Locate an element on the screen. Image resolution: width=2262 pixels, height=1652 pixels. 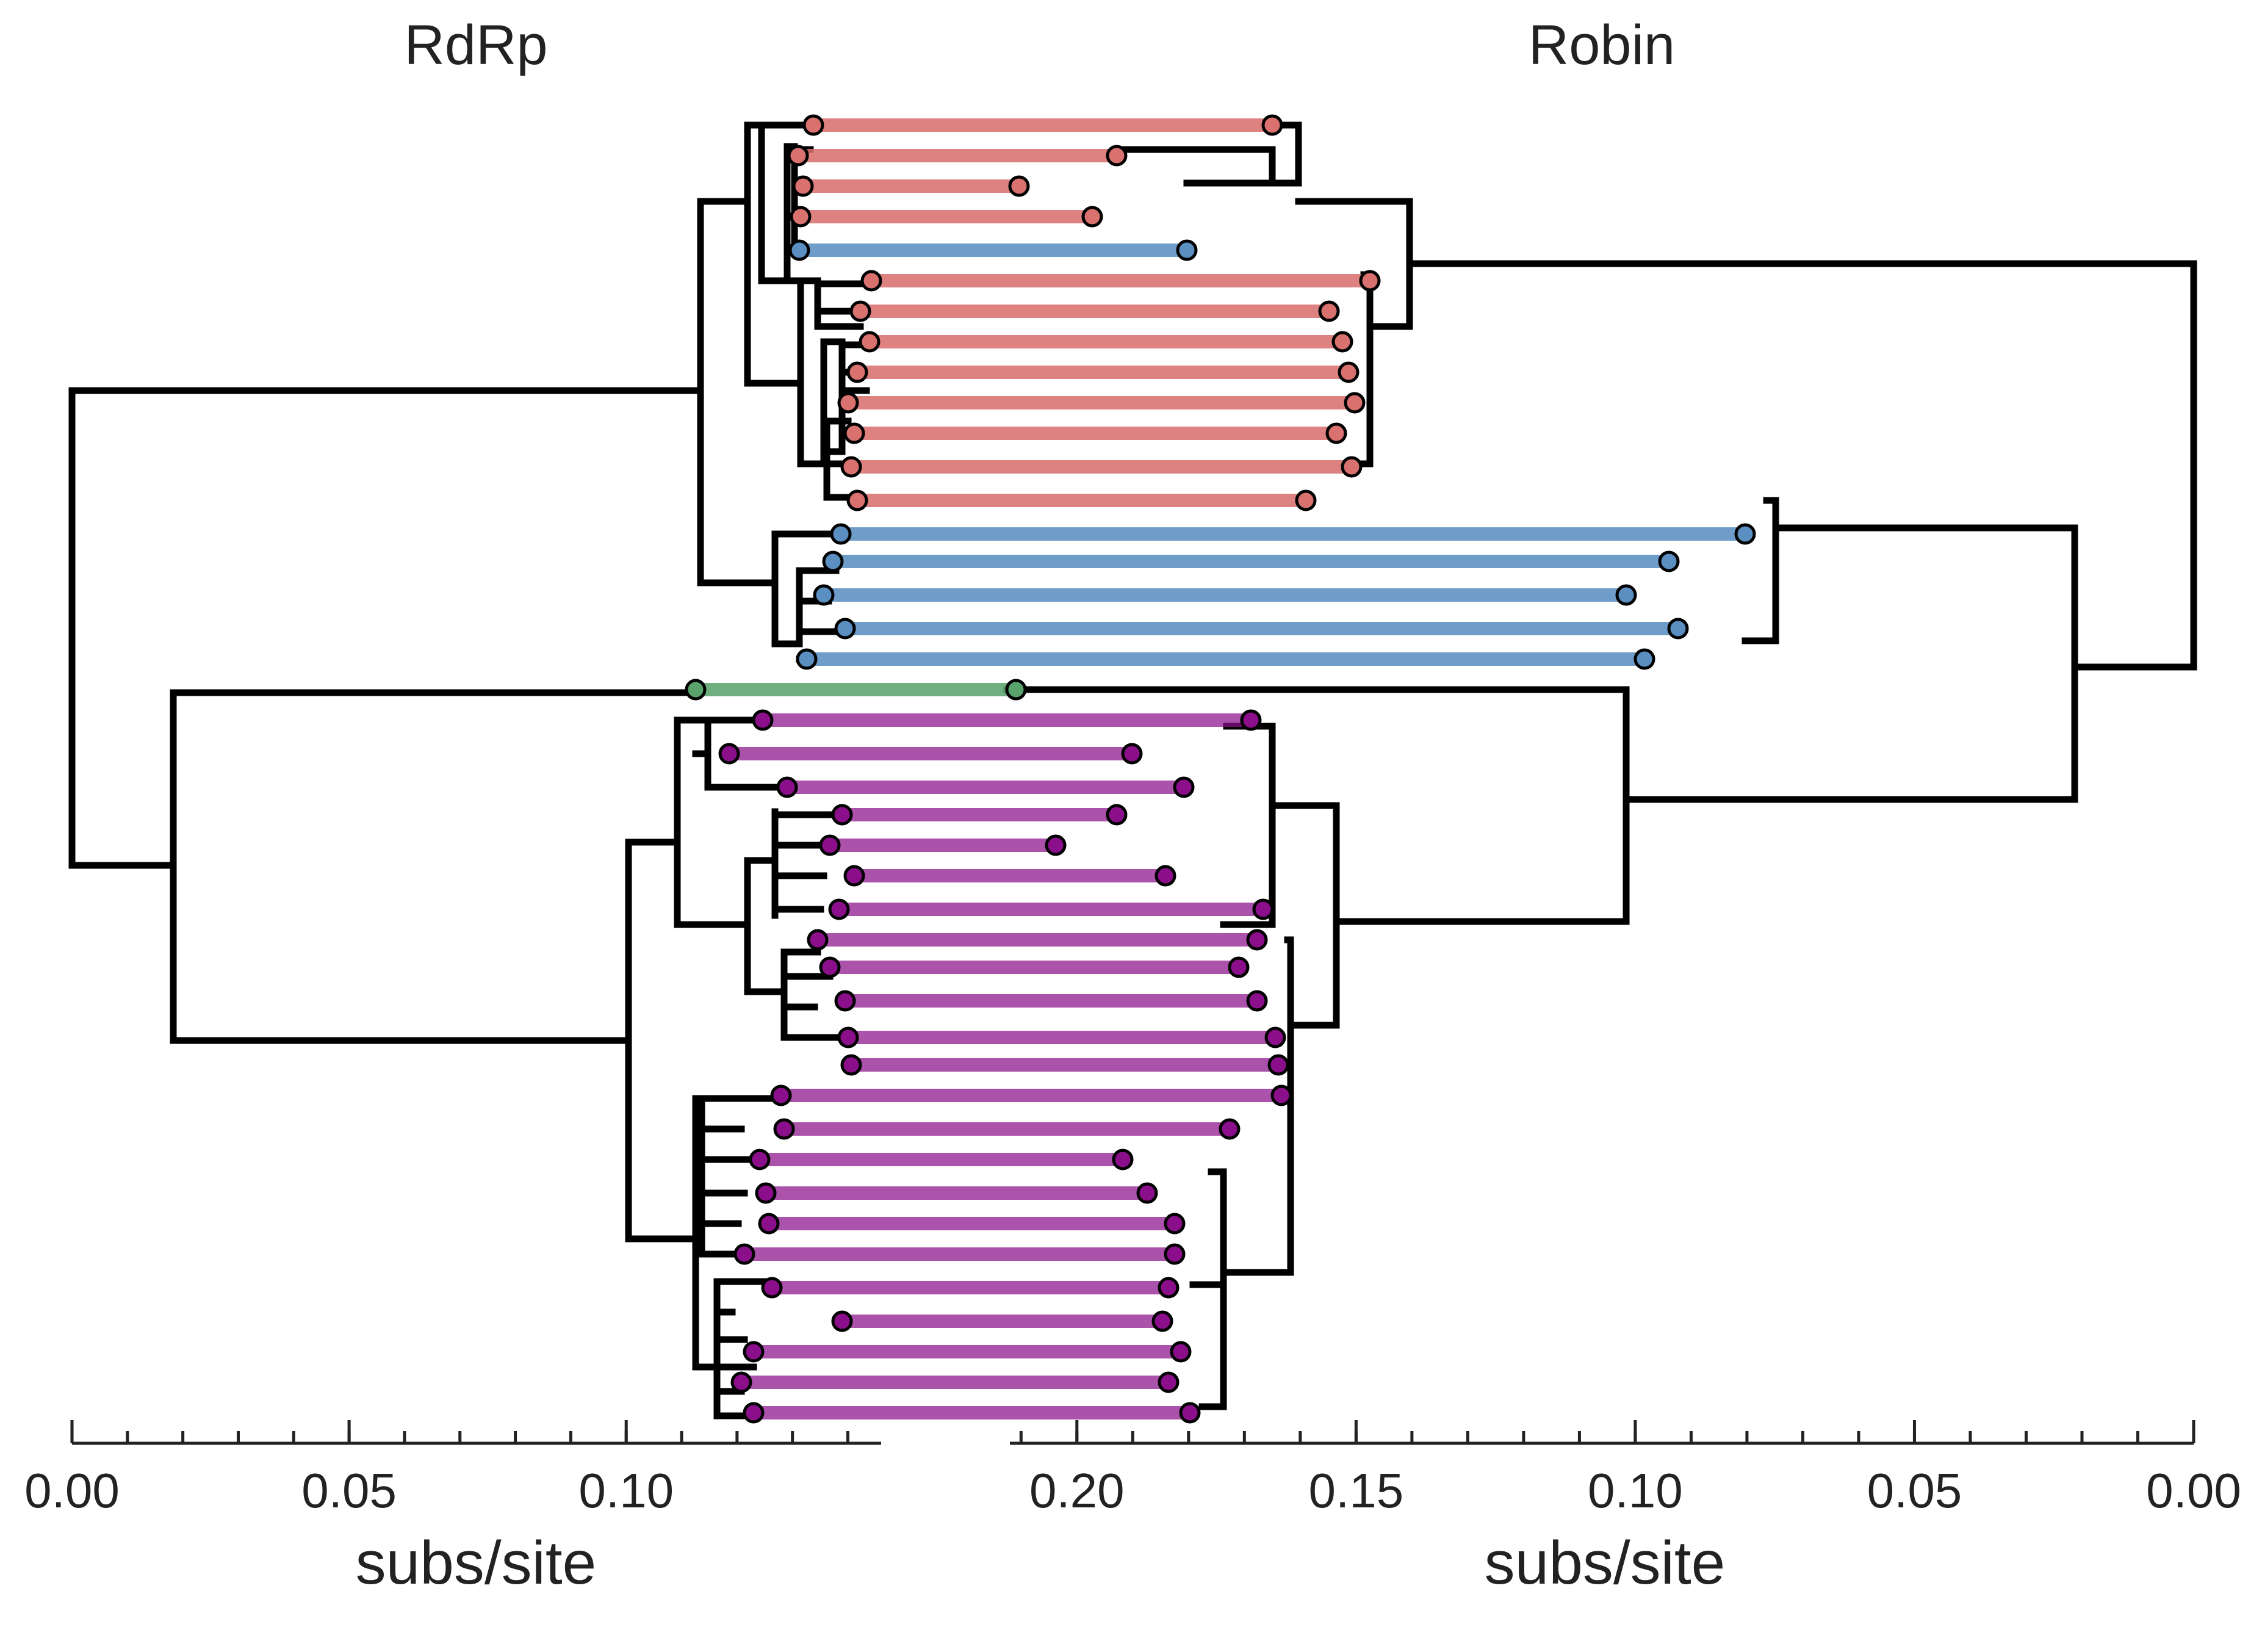
right-x-axis: 0.20 0.15 0.10 0.05 0.00 is located at coordinates (1625, 1469).